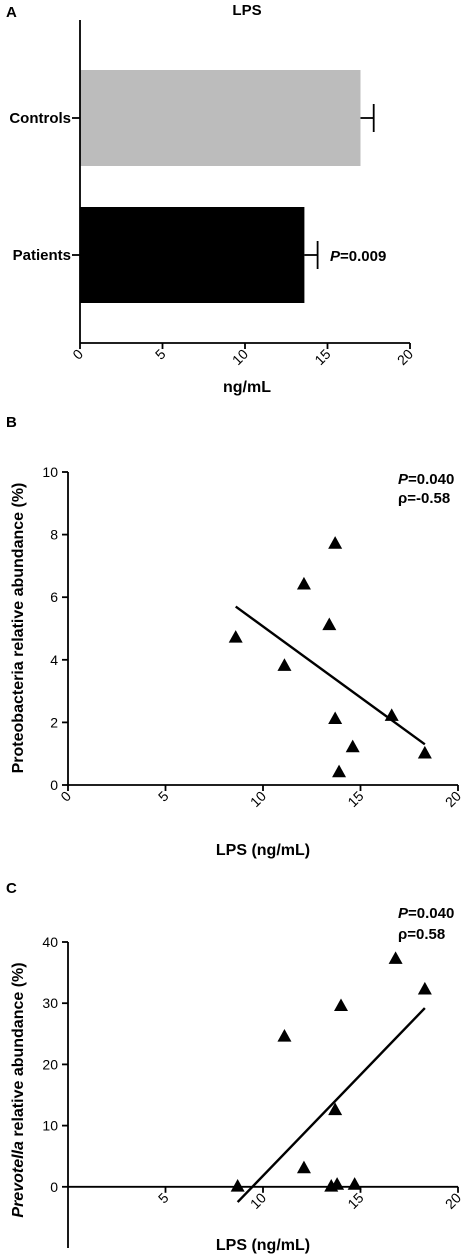 This screenshot has height=1260, width=462. I want to click on panel-c-x-tick-label-5: 5, so click(163, 1197).